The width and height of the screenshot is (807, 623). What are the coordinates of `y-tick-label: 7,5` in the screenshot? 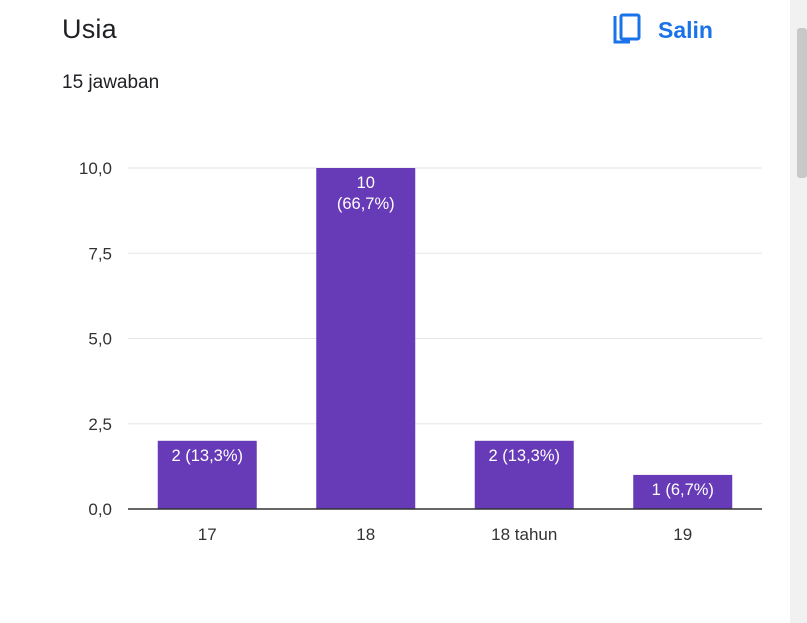 It's located at (100, 253).